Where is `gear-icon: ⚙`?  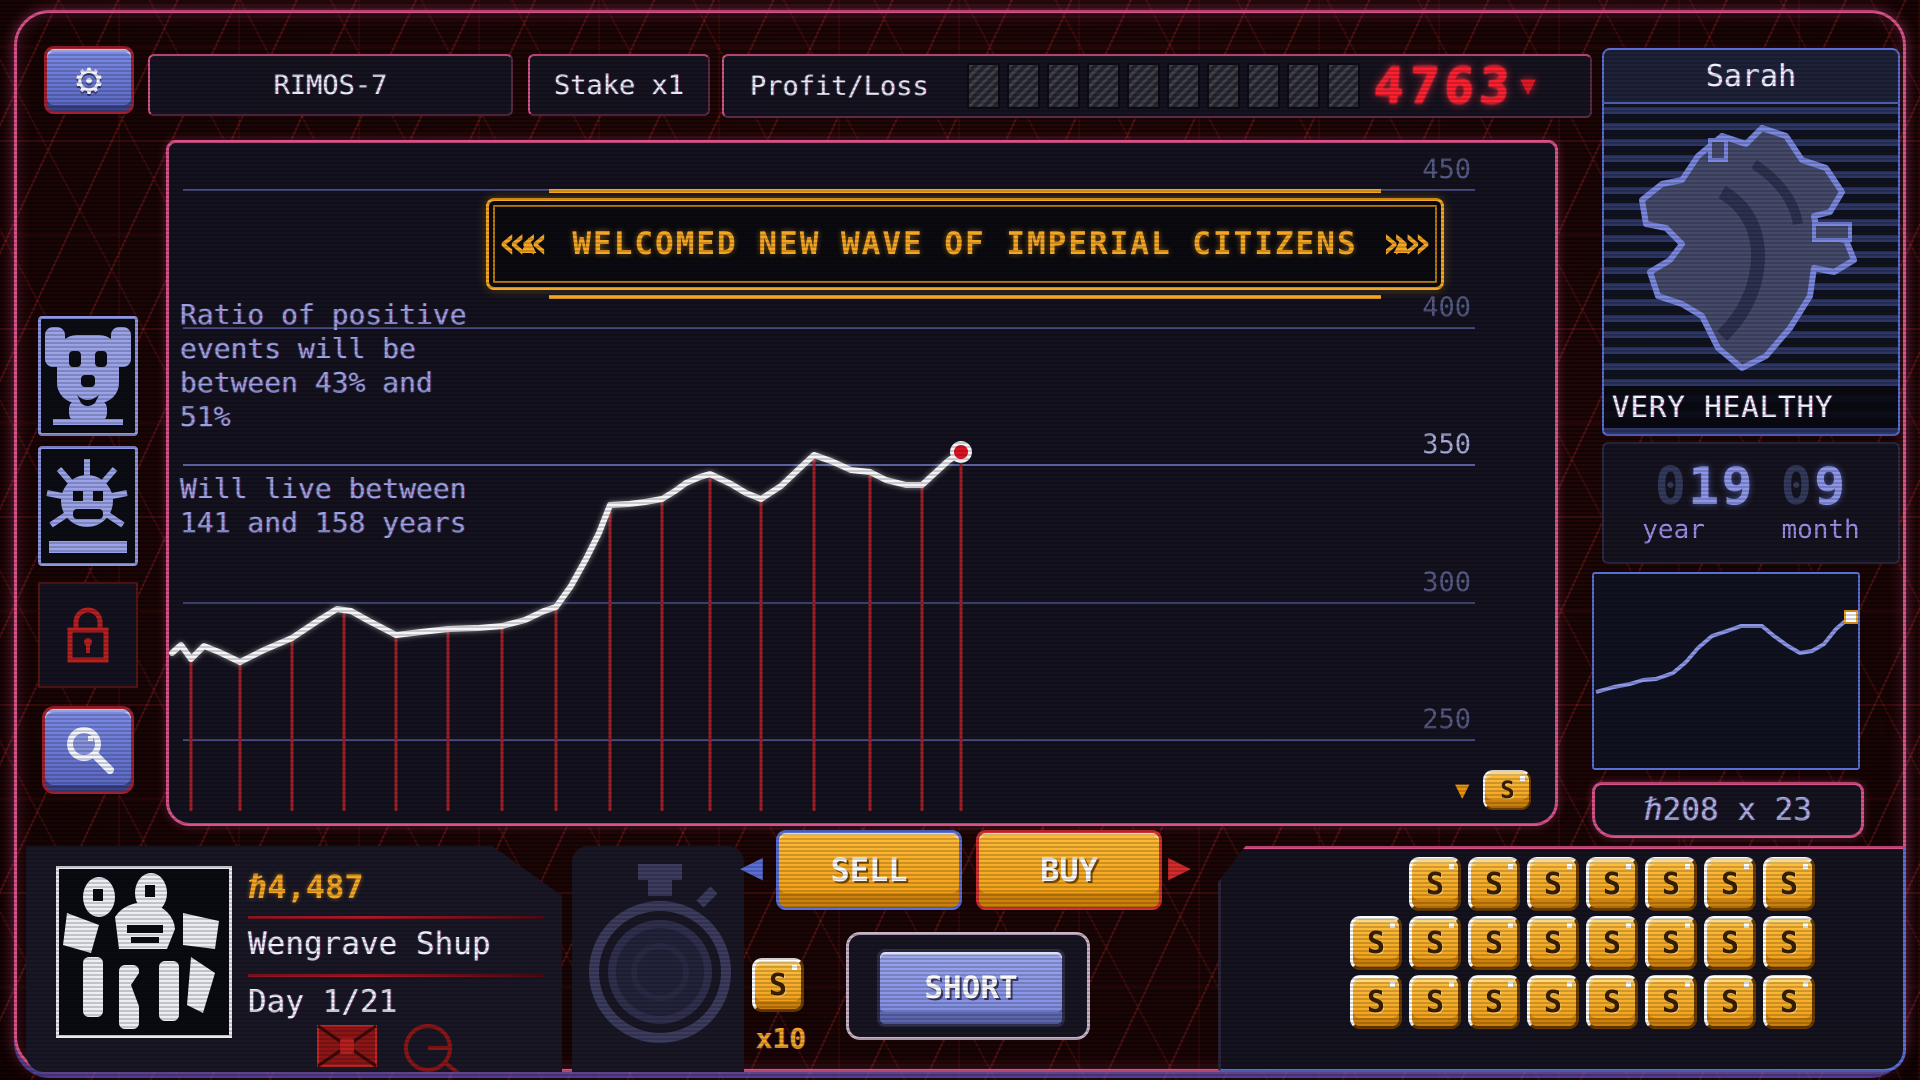 gear-icon: ⚙ is located at coordinates (89, 79).